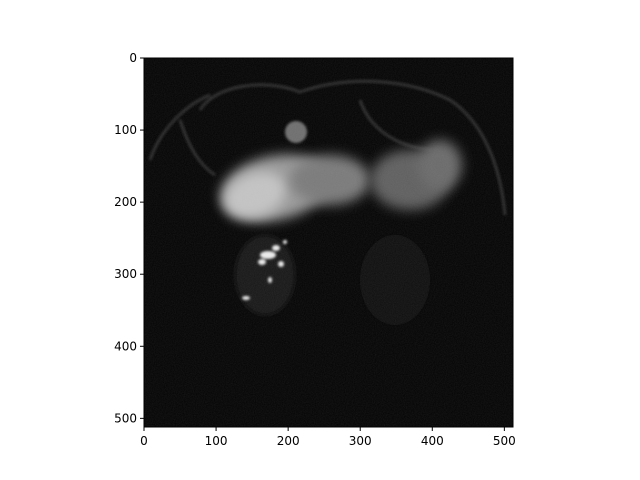  What do you see at coordinates (216, 441) in the screenshot?
I see `x-tick-label: 100` at bounding box center [216, 441].